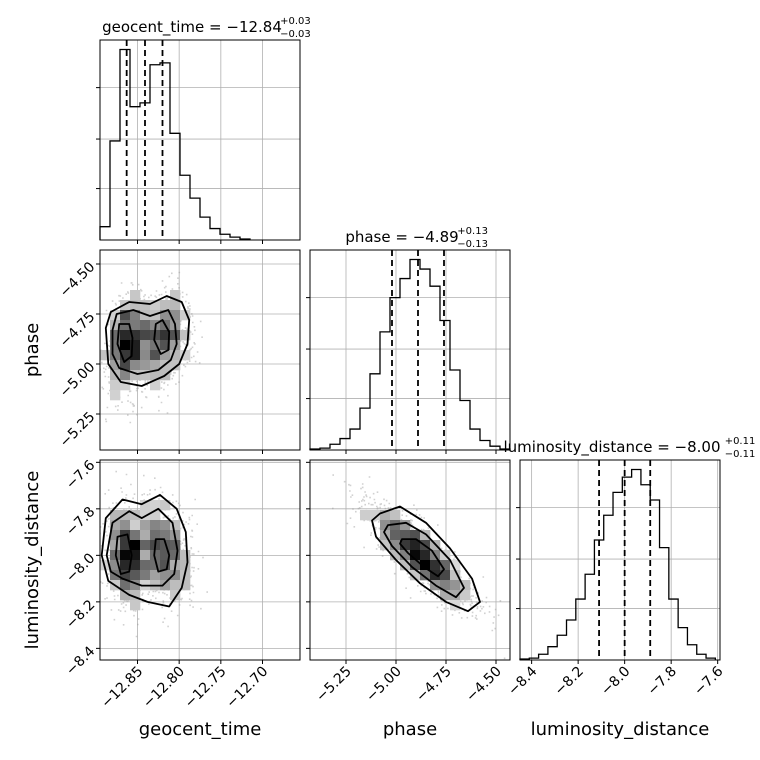 The width and height of the screenshot is (760, 760). I want to click on pair-geocent_time-phase-plot, so click(151, 347).